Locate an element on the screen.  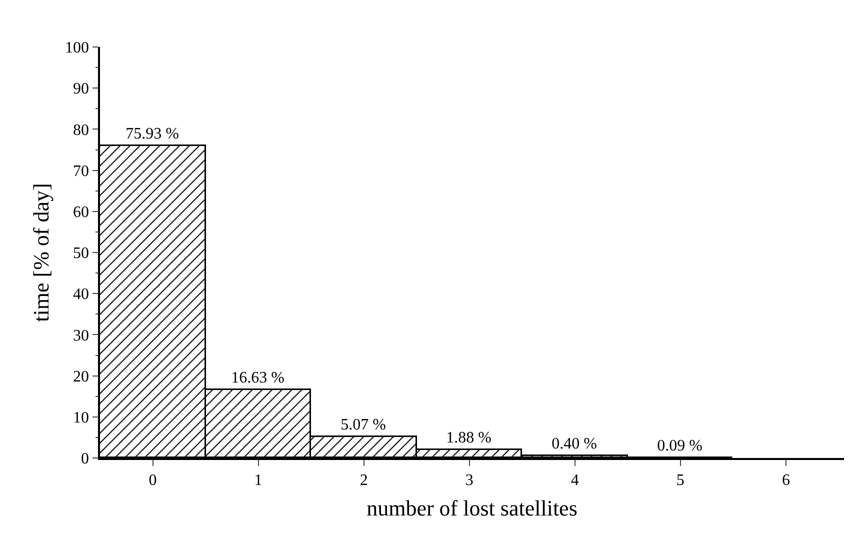
y-tick-label: 70 is located at coordinates (81, 171).